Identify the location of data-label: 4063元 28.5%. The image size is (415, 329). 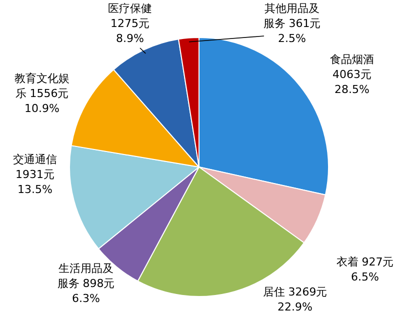
(352, 82).